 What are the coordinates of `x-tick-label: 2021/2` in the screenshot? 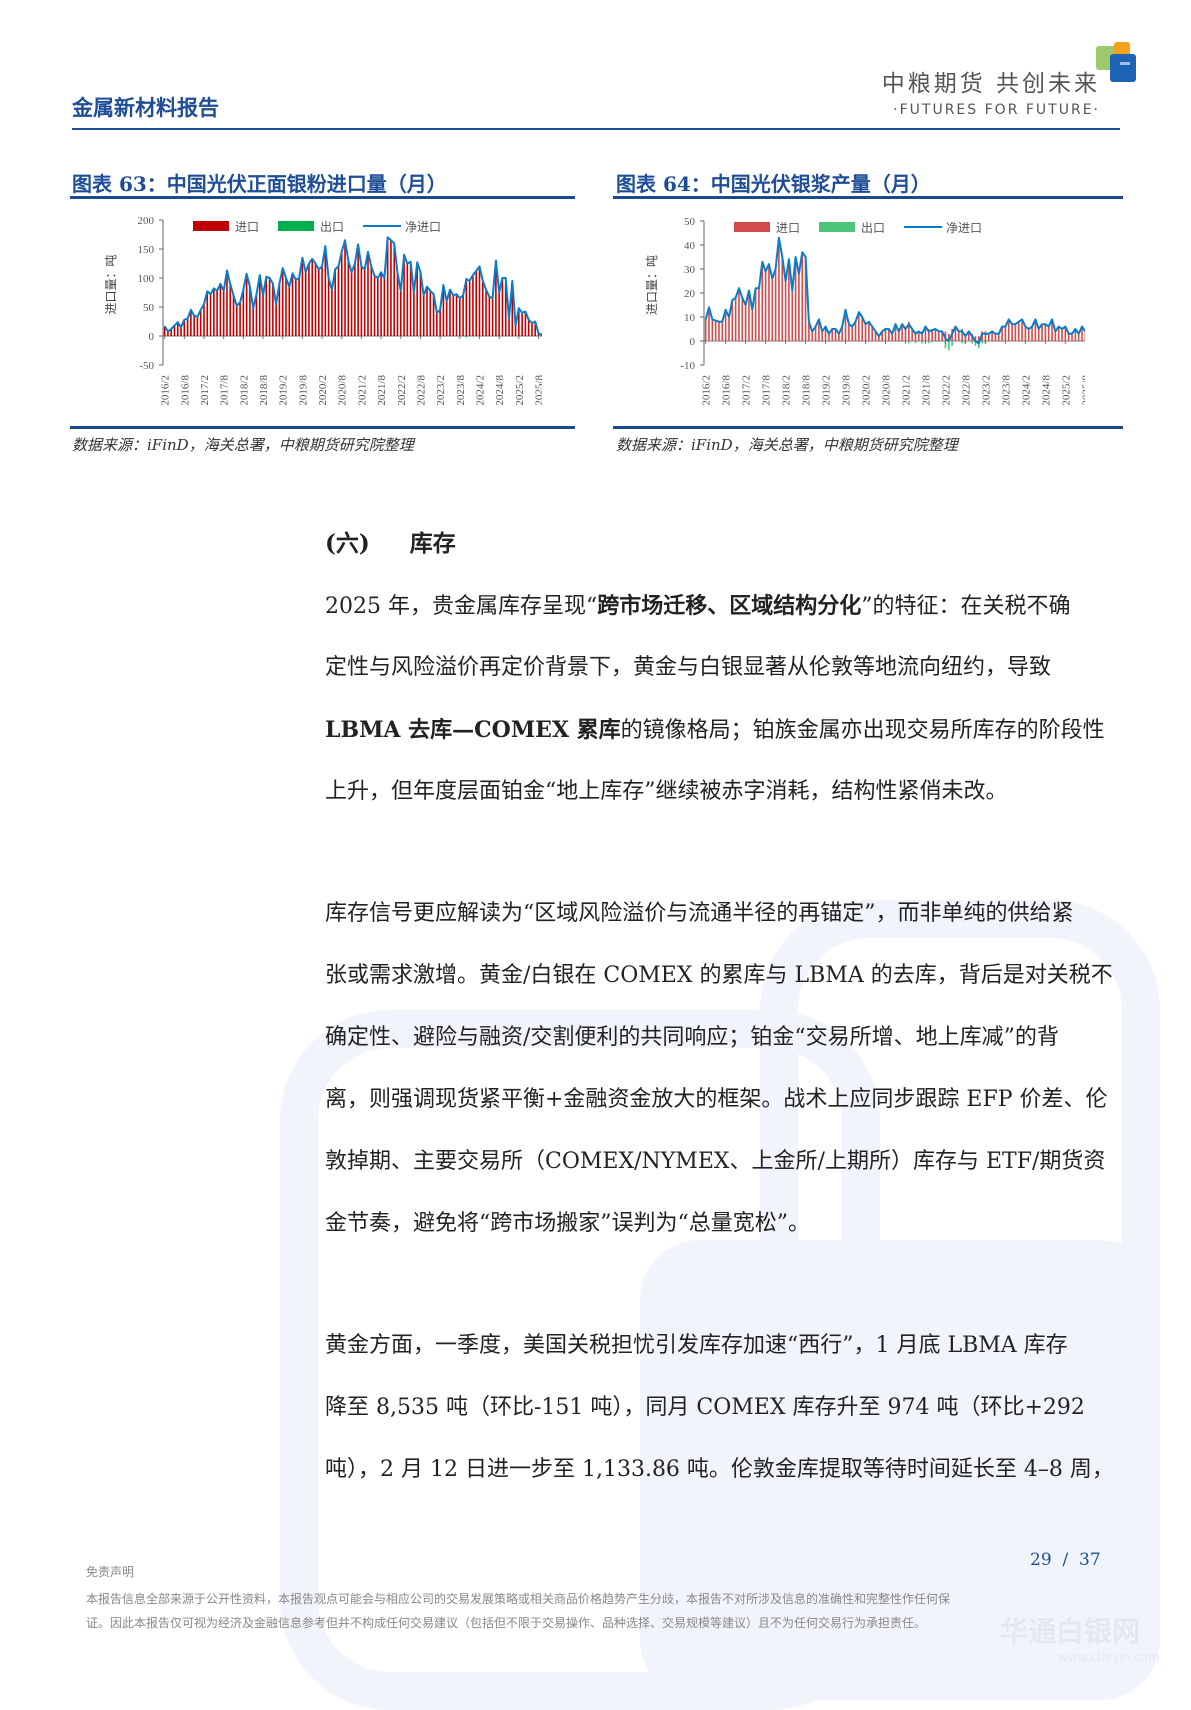 It's located at (906, 390).